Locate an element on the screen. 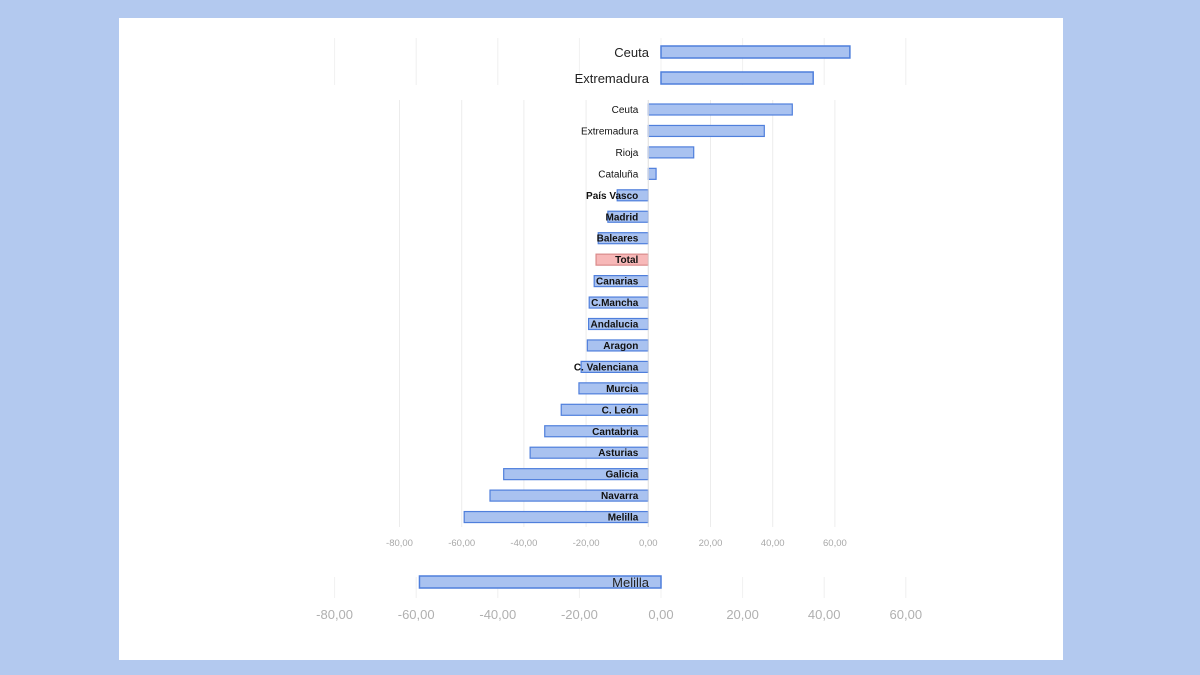 Image resolution: width=1200 pixels, height=675 pixels. x-tick-label: 40,00 is located at coordinates (773, 543).